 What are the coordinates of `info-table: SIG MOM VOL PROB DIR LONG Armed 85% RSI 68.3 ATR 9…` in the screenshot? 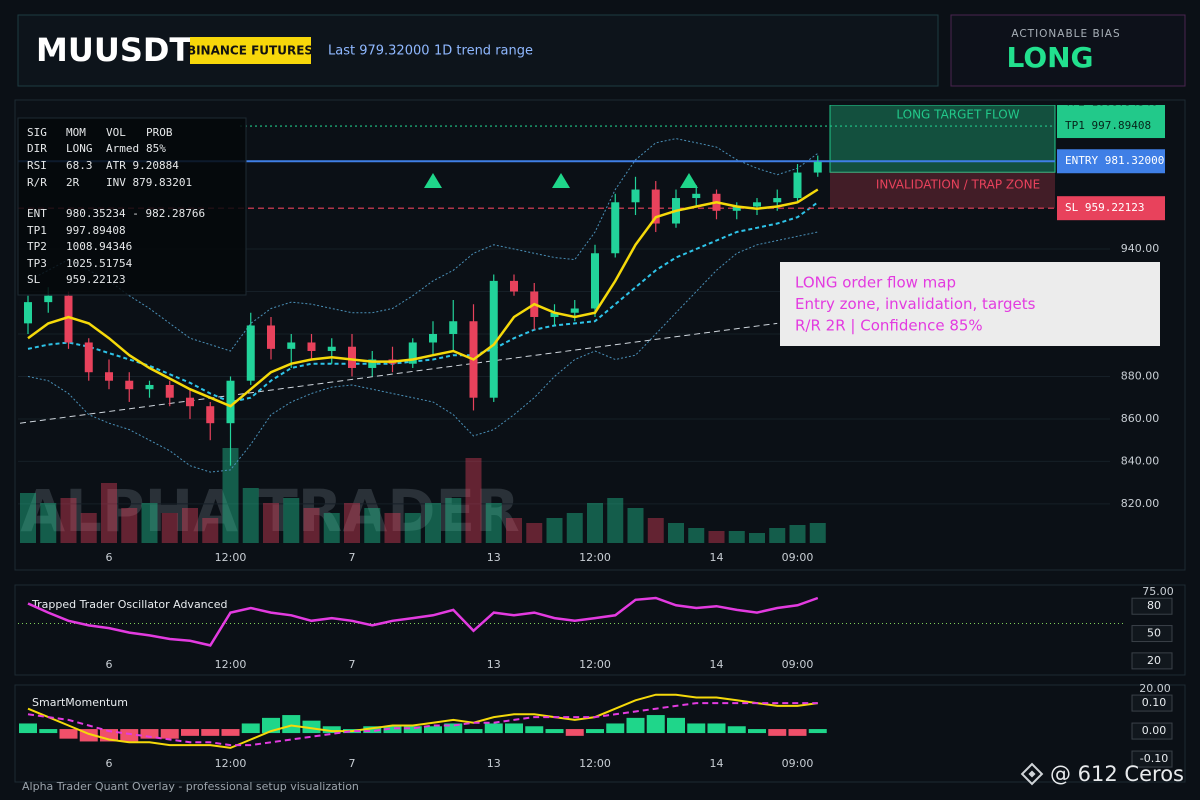 It's located at (116, 206).